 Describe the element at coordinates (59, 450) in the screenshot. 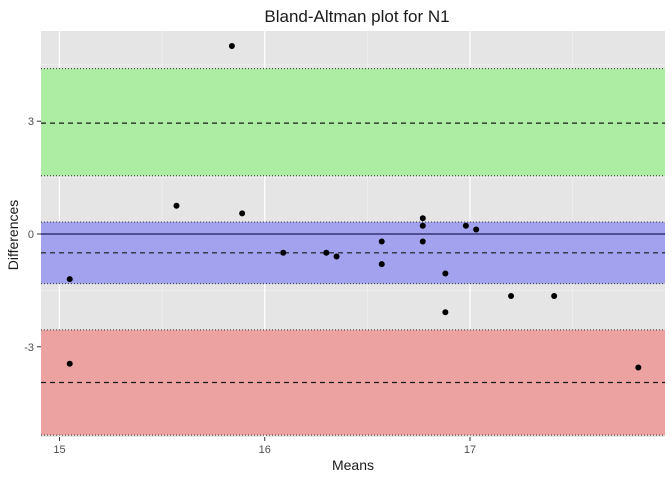

I see `x-tick-label: 15` at that location.